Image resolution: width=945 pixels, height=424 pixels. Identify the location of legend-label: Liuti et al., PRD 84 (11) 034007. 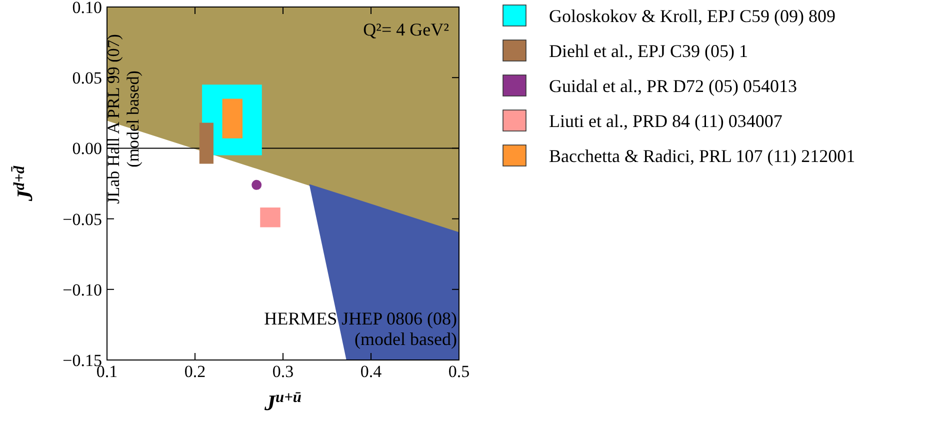
(665, 120).